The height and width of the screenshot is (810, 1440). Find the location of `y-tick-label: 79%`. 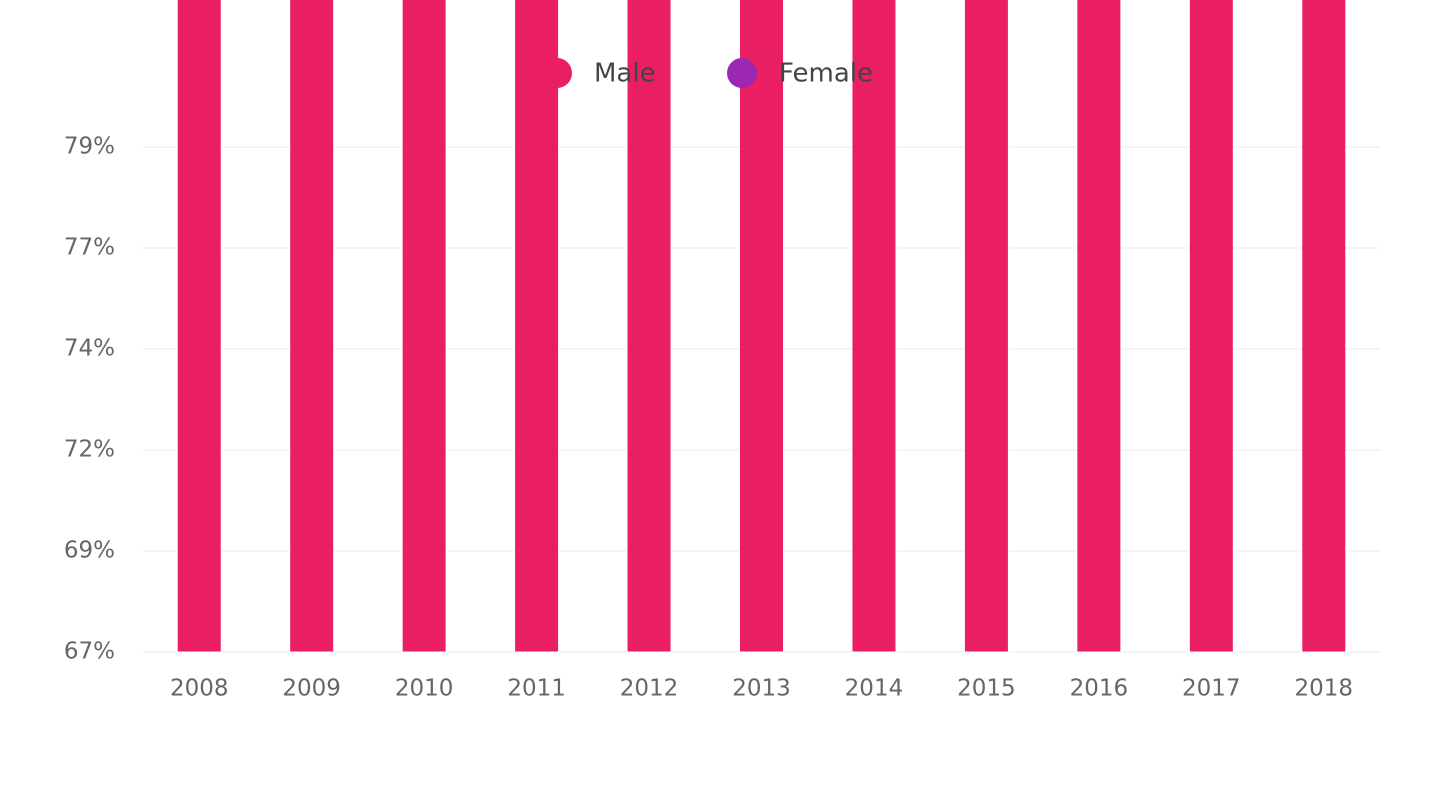

y-tick-label: 79% is located at coordinates (89, 147).